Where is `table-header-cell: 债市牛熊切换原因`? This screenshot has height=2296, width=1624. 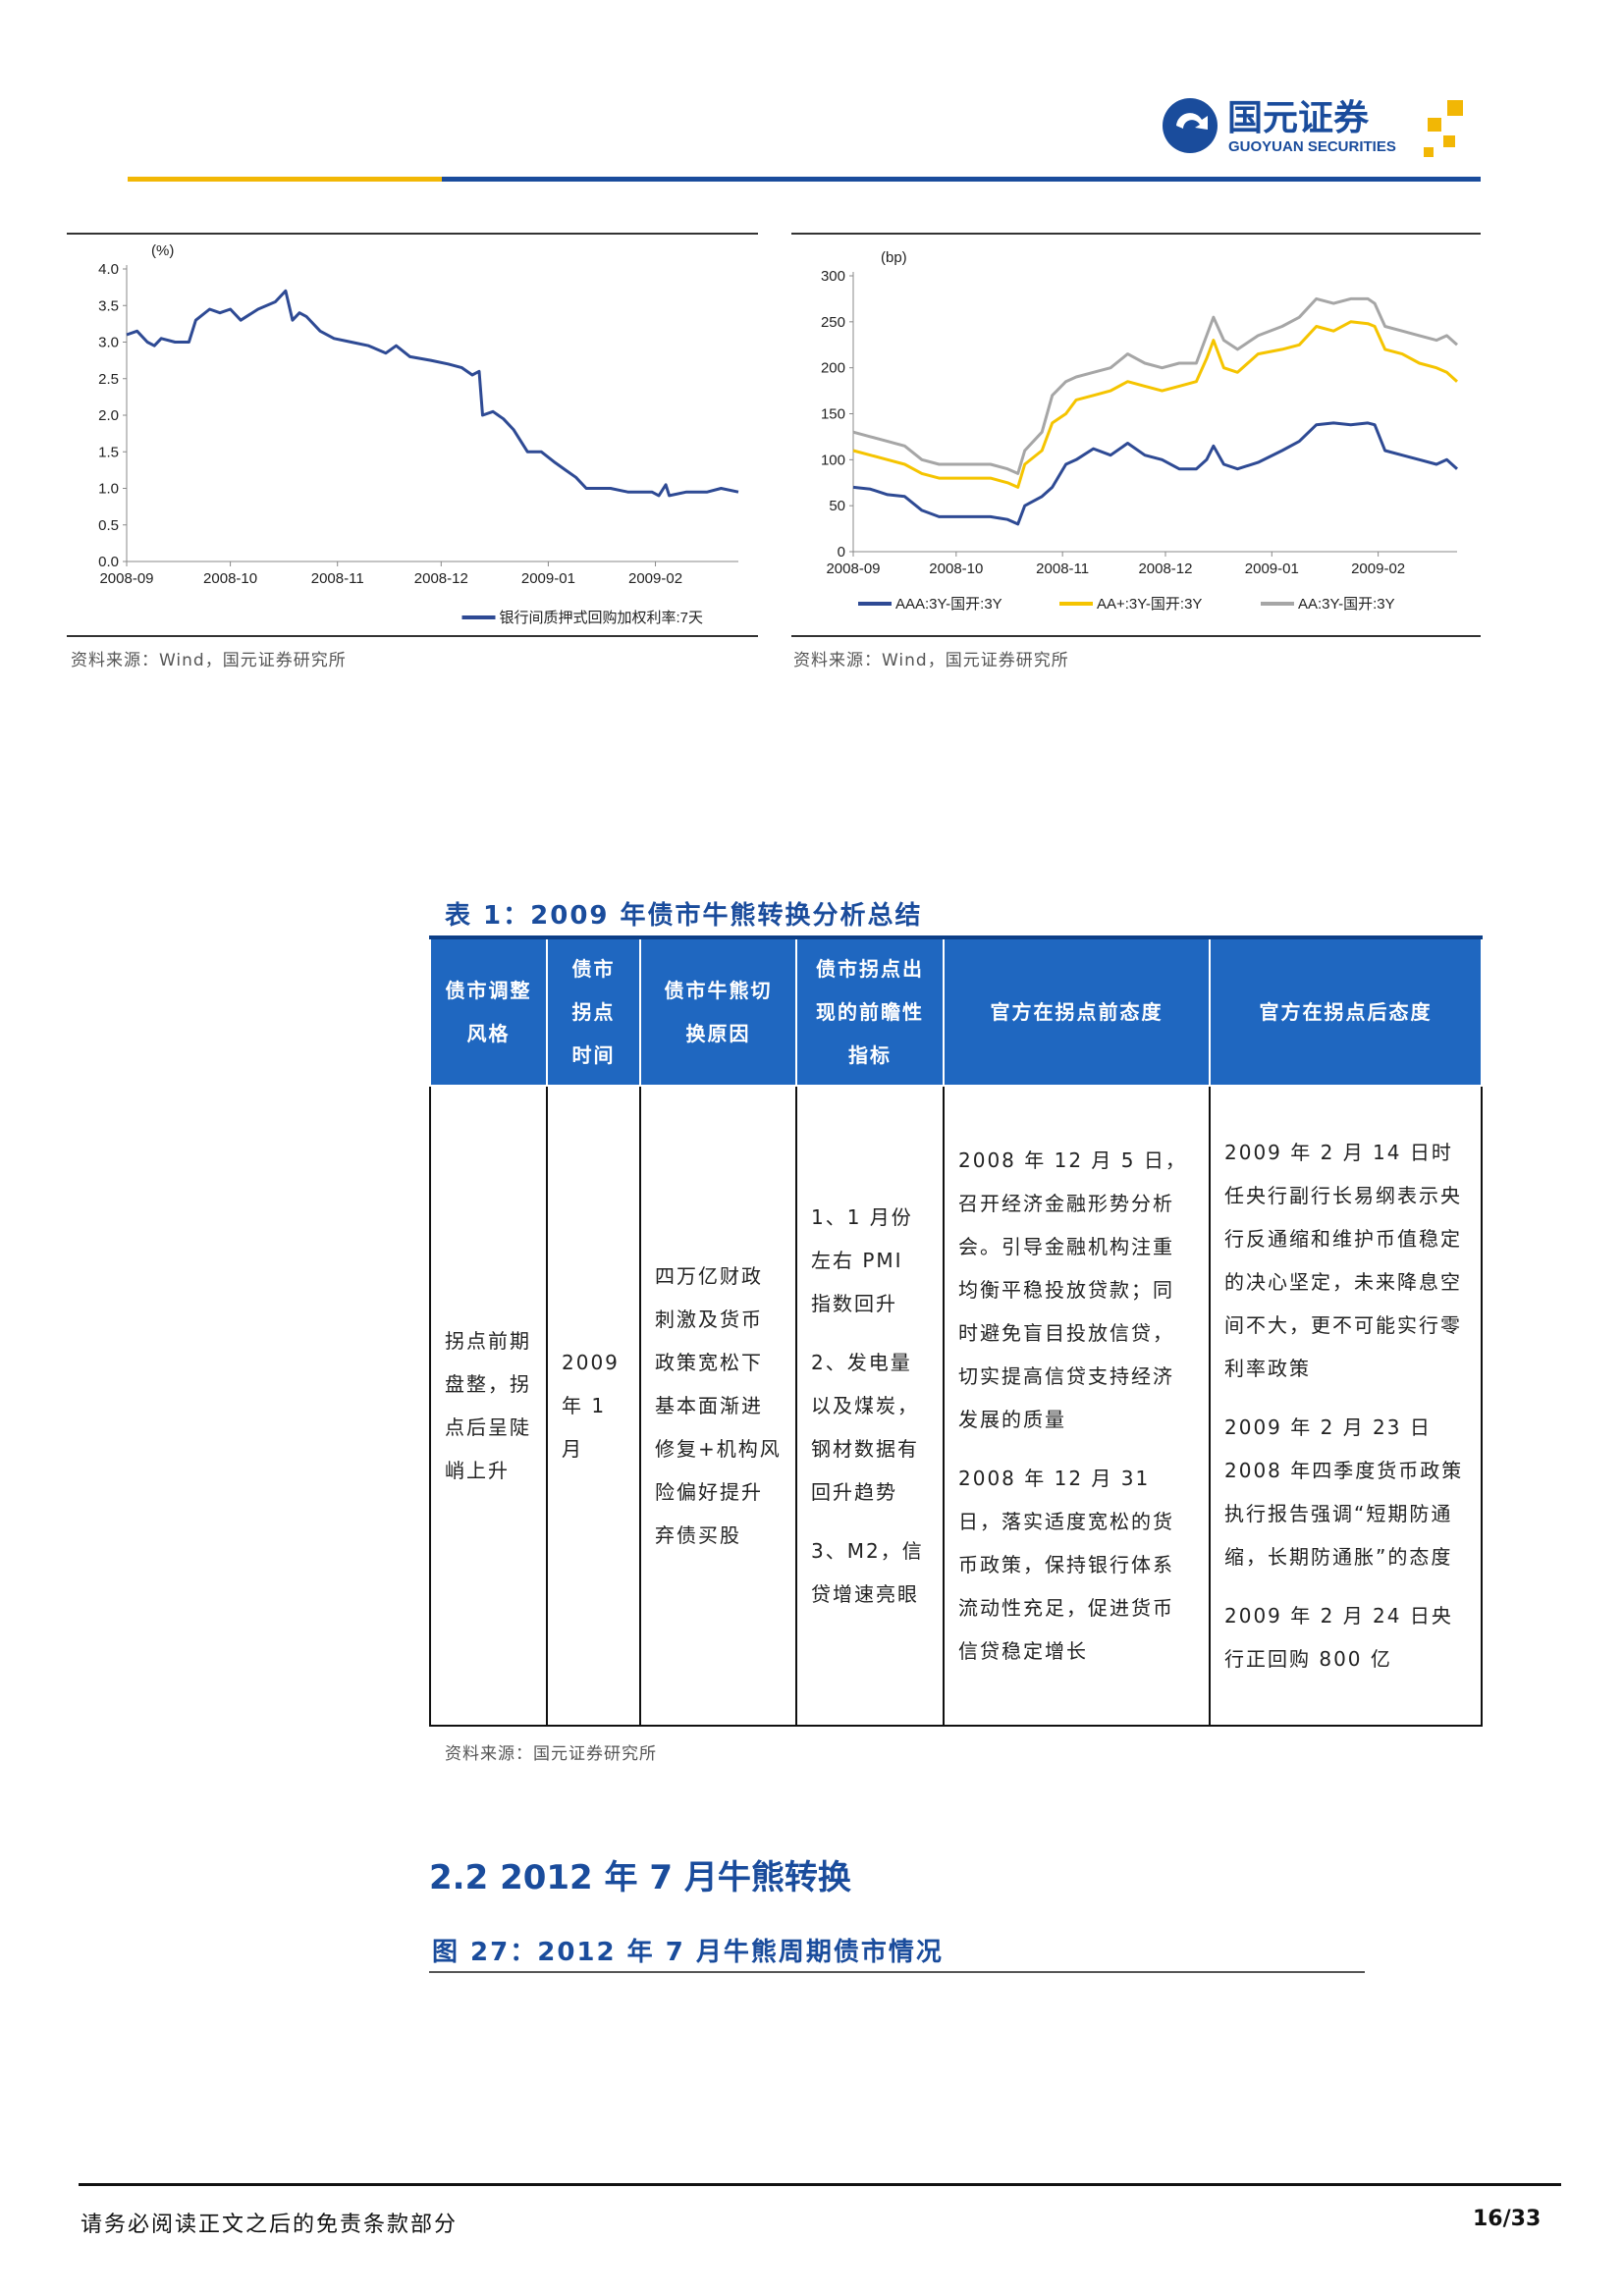
table-header-cell: 债市牛熊切换原因 is located at coordinates (718, 1011).